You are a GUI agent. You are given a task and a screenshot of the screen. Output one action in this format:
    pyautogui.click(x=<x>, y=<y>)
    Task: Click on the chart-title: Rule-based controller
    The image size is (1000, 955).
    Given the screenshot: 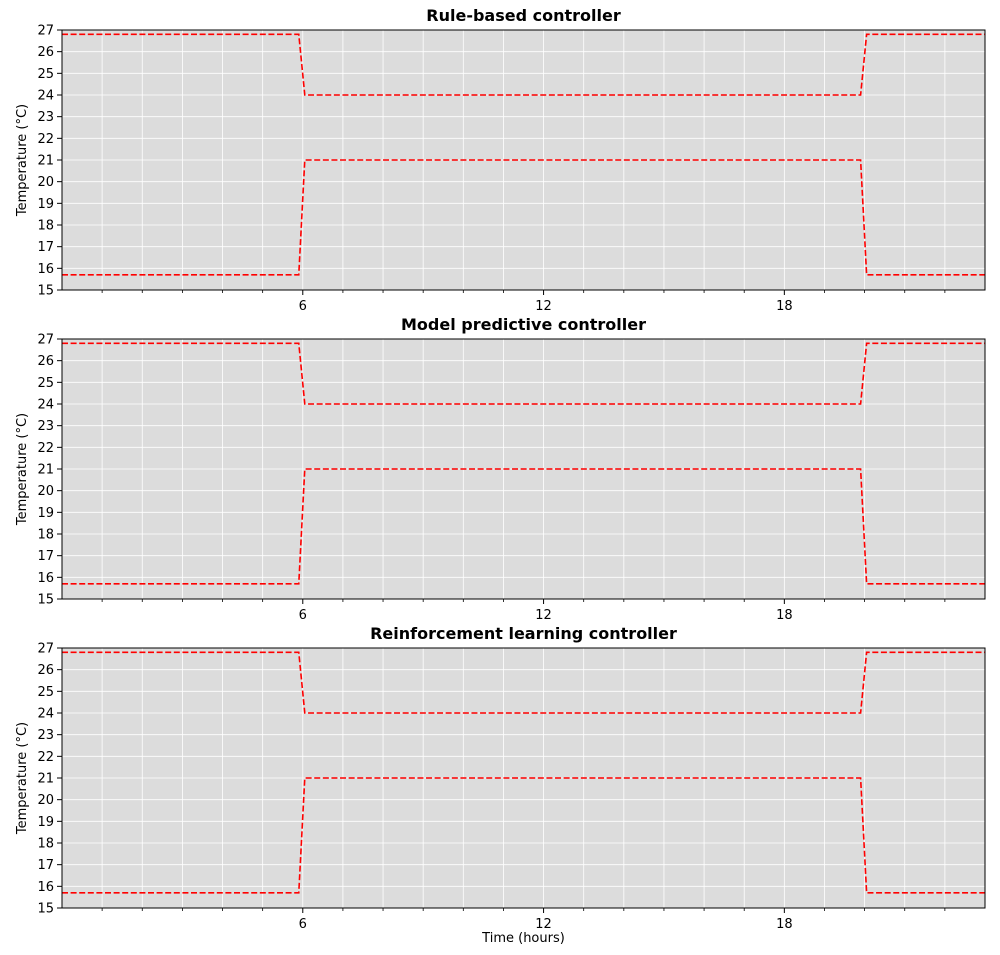 What is the action you would take?
    pyautogui.click(x=523, y=15)
    